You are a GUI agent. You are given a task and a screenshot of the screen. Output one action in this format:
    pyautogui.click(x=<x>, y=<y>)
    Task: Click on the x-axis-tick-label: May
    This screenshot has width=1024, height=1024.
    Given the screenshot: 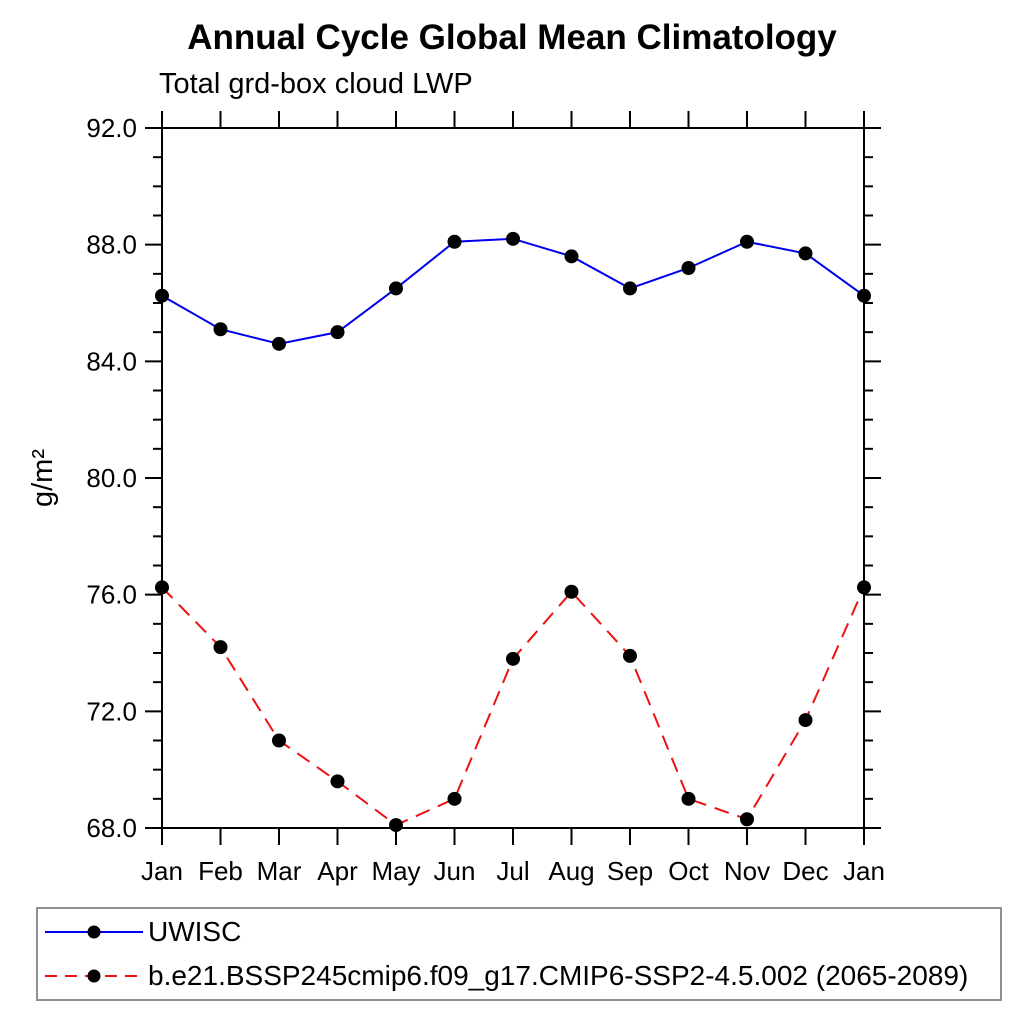 What is the action you would take?
    pyautogui.click(x=395, y=871)
    